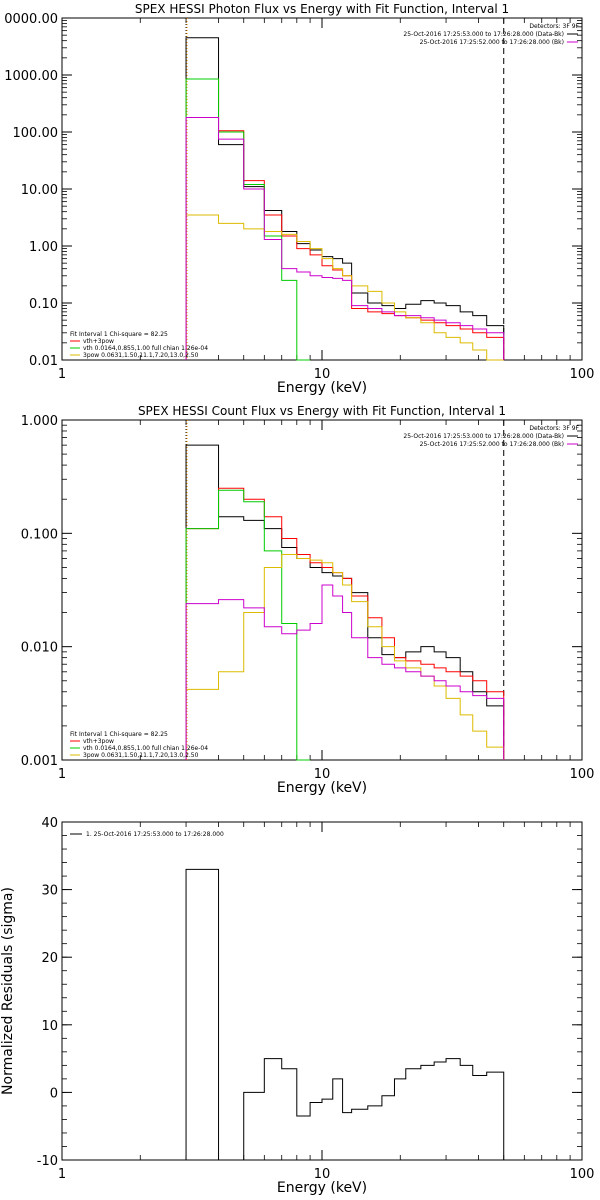  I want to click on y-tick-label: 100.00, so click(36, 133).